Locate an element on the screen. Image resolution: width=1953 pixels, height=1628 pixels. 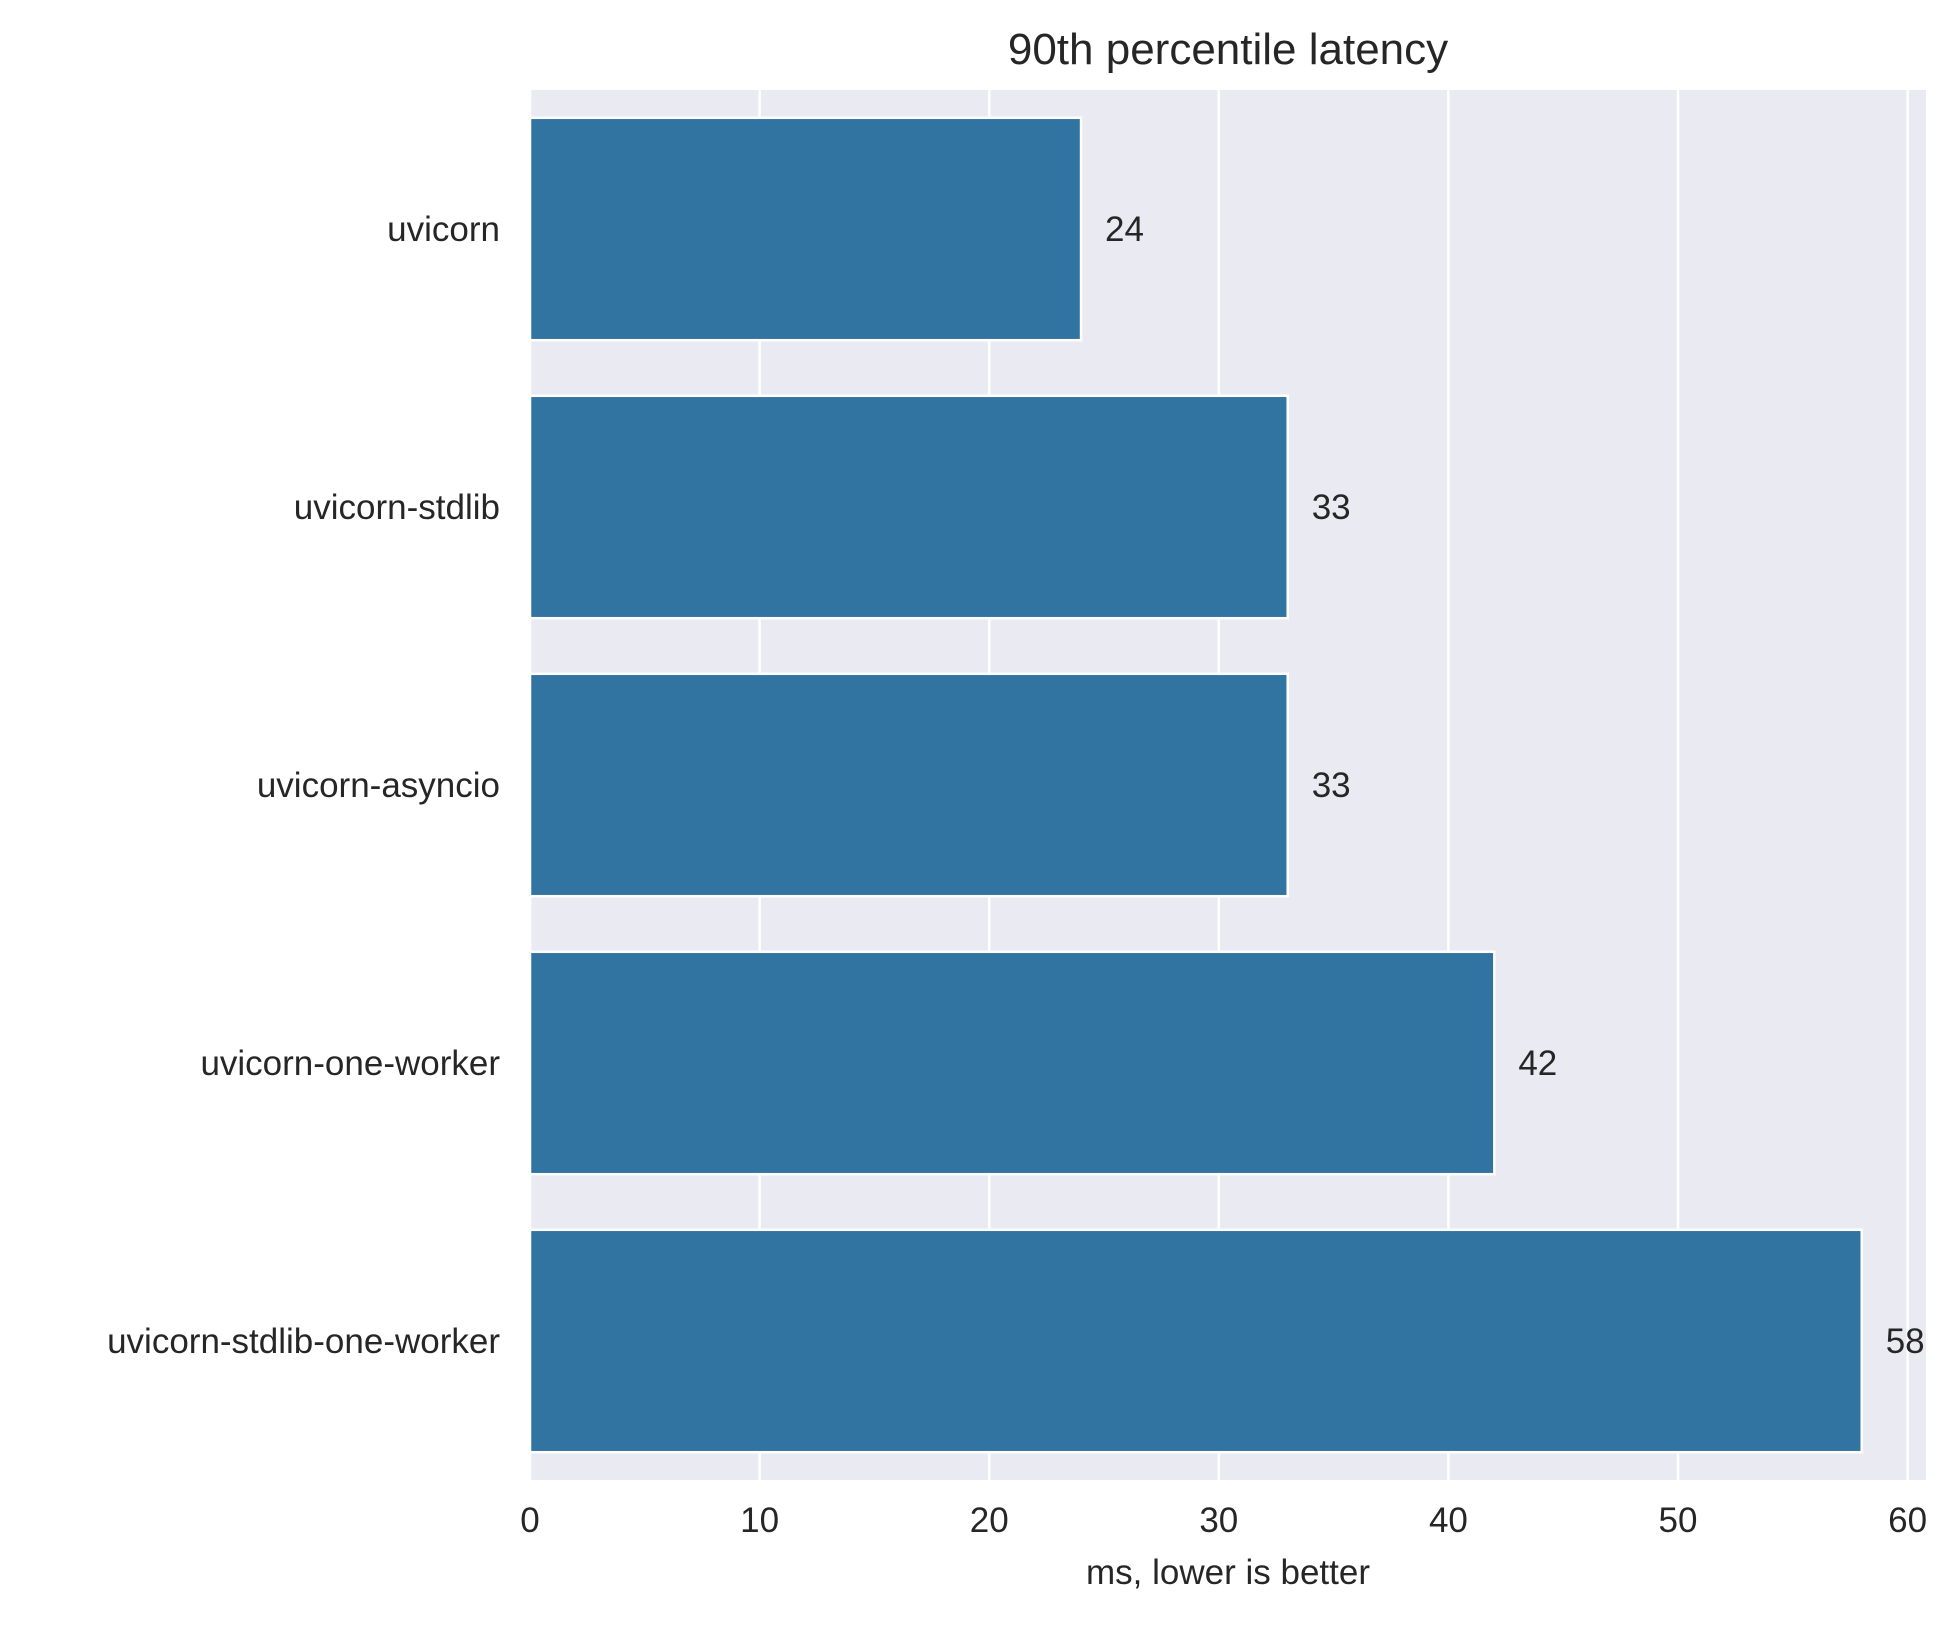
x-tick-label: 60 is located at coordinates (1907, 1520).